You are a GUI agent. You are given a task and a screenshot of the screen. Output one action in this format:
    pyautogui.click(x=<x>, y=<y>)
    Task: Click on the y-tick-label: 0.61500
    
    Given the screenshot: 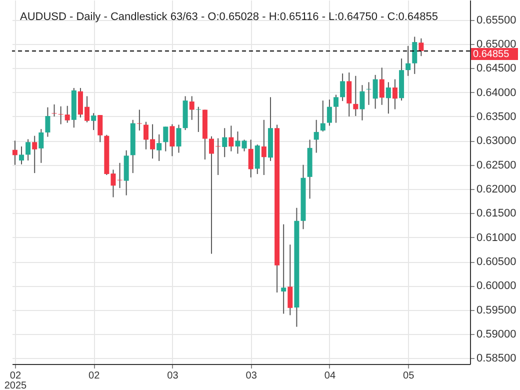 What is the action you would take?
    pyautogui.click(x=496, y=214)
    